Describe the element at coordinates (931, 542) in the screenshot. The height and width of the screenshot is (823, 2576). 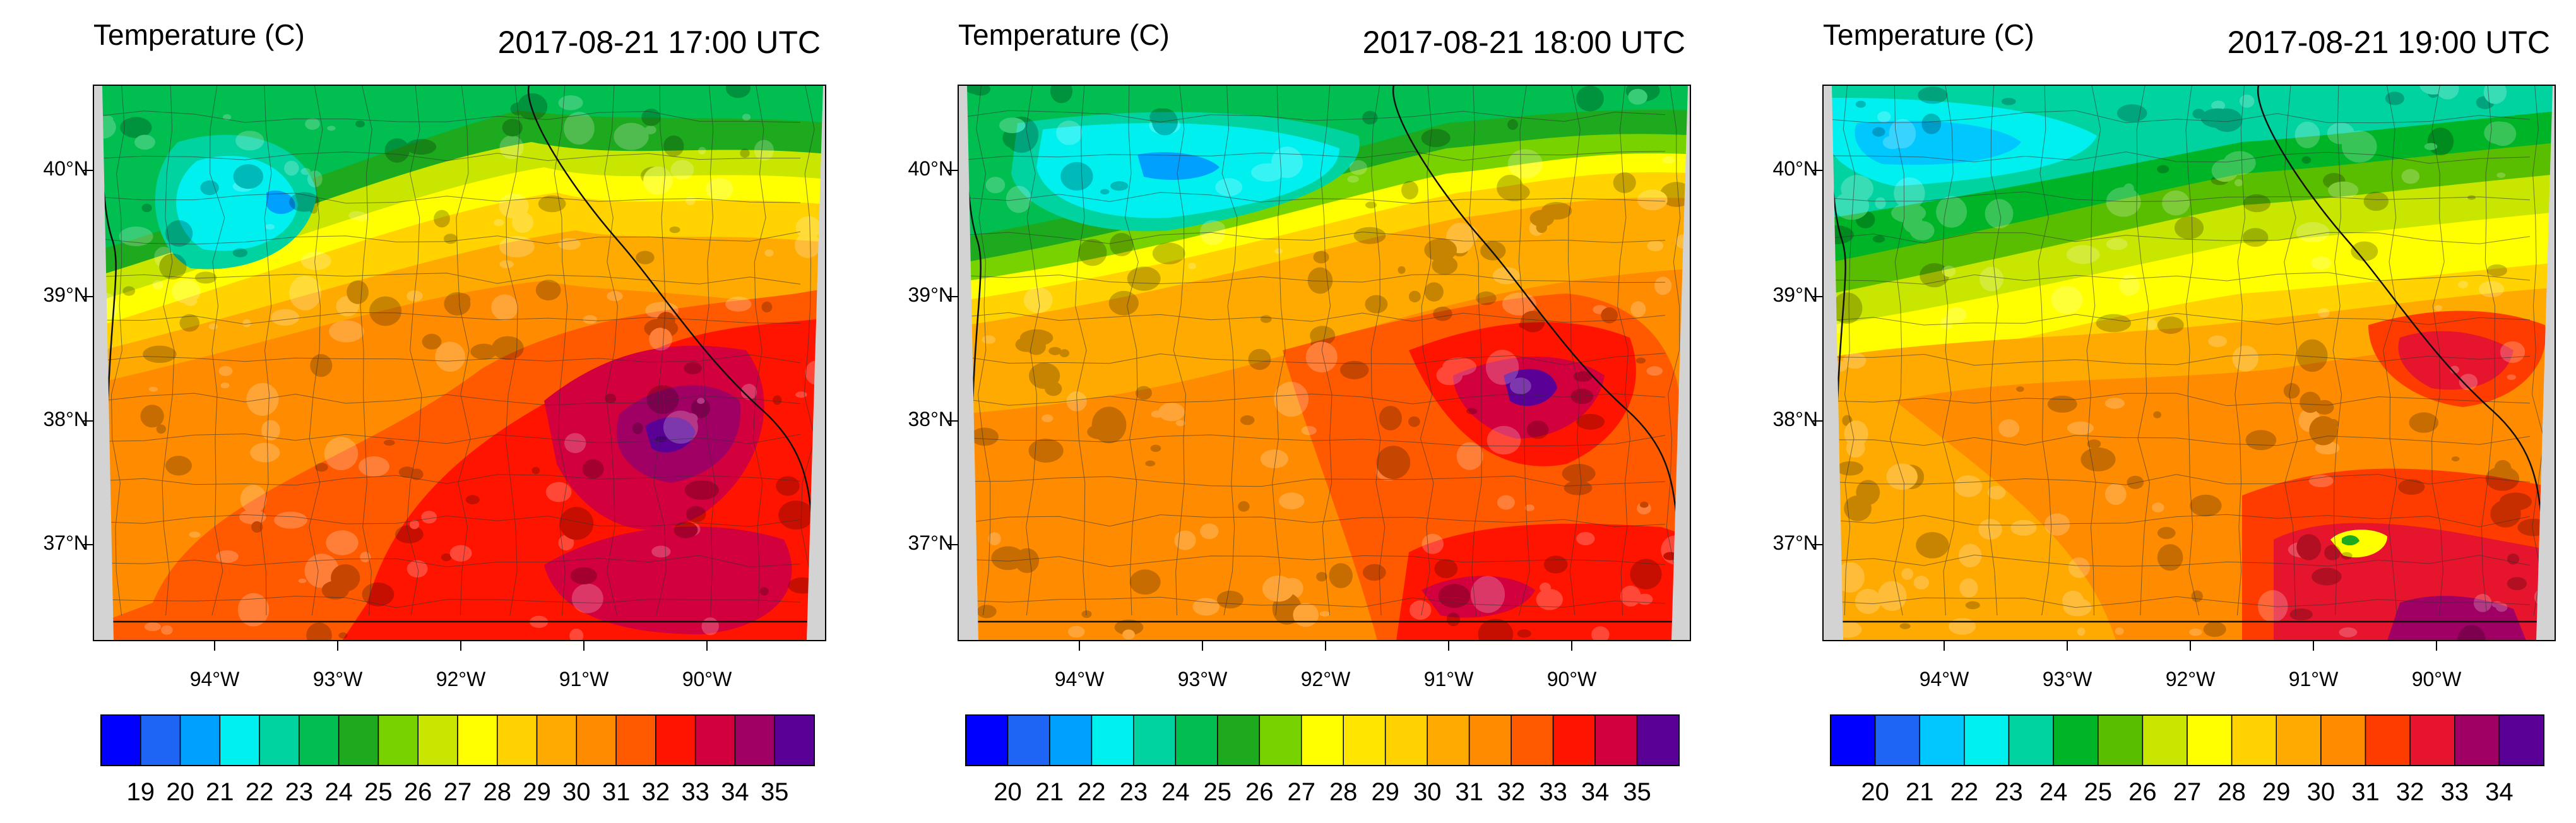
I see `lat-label-37n: 37°N` at that location.